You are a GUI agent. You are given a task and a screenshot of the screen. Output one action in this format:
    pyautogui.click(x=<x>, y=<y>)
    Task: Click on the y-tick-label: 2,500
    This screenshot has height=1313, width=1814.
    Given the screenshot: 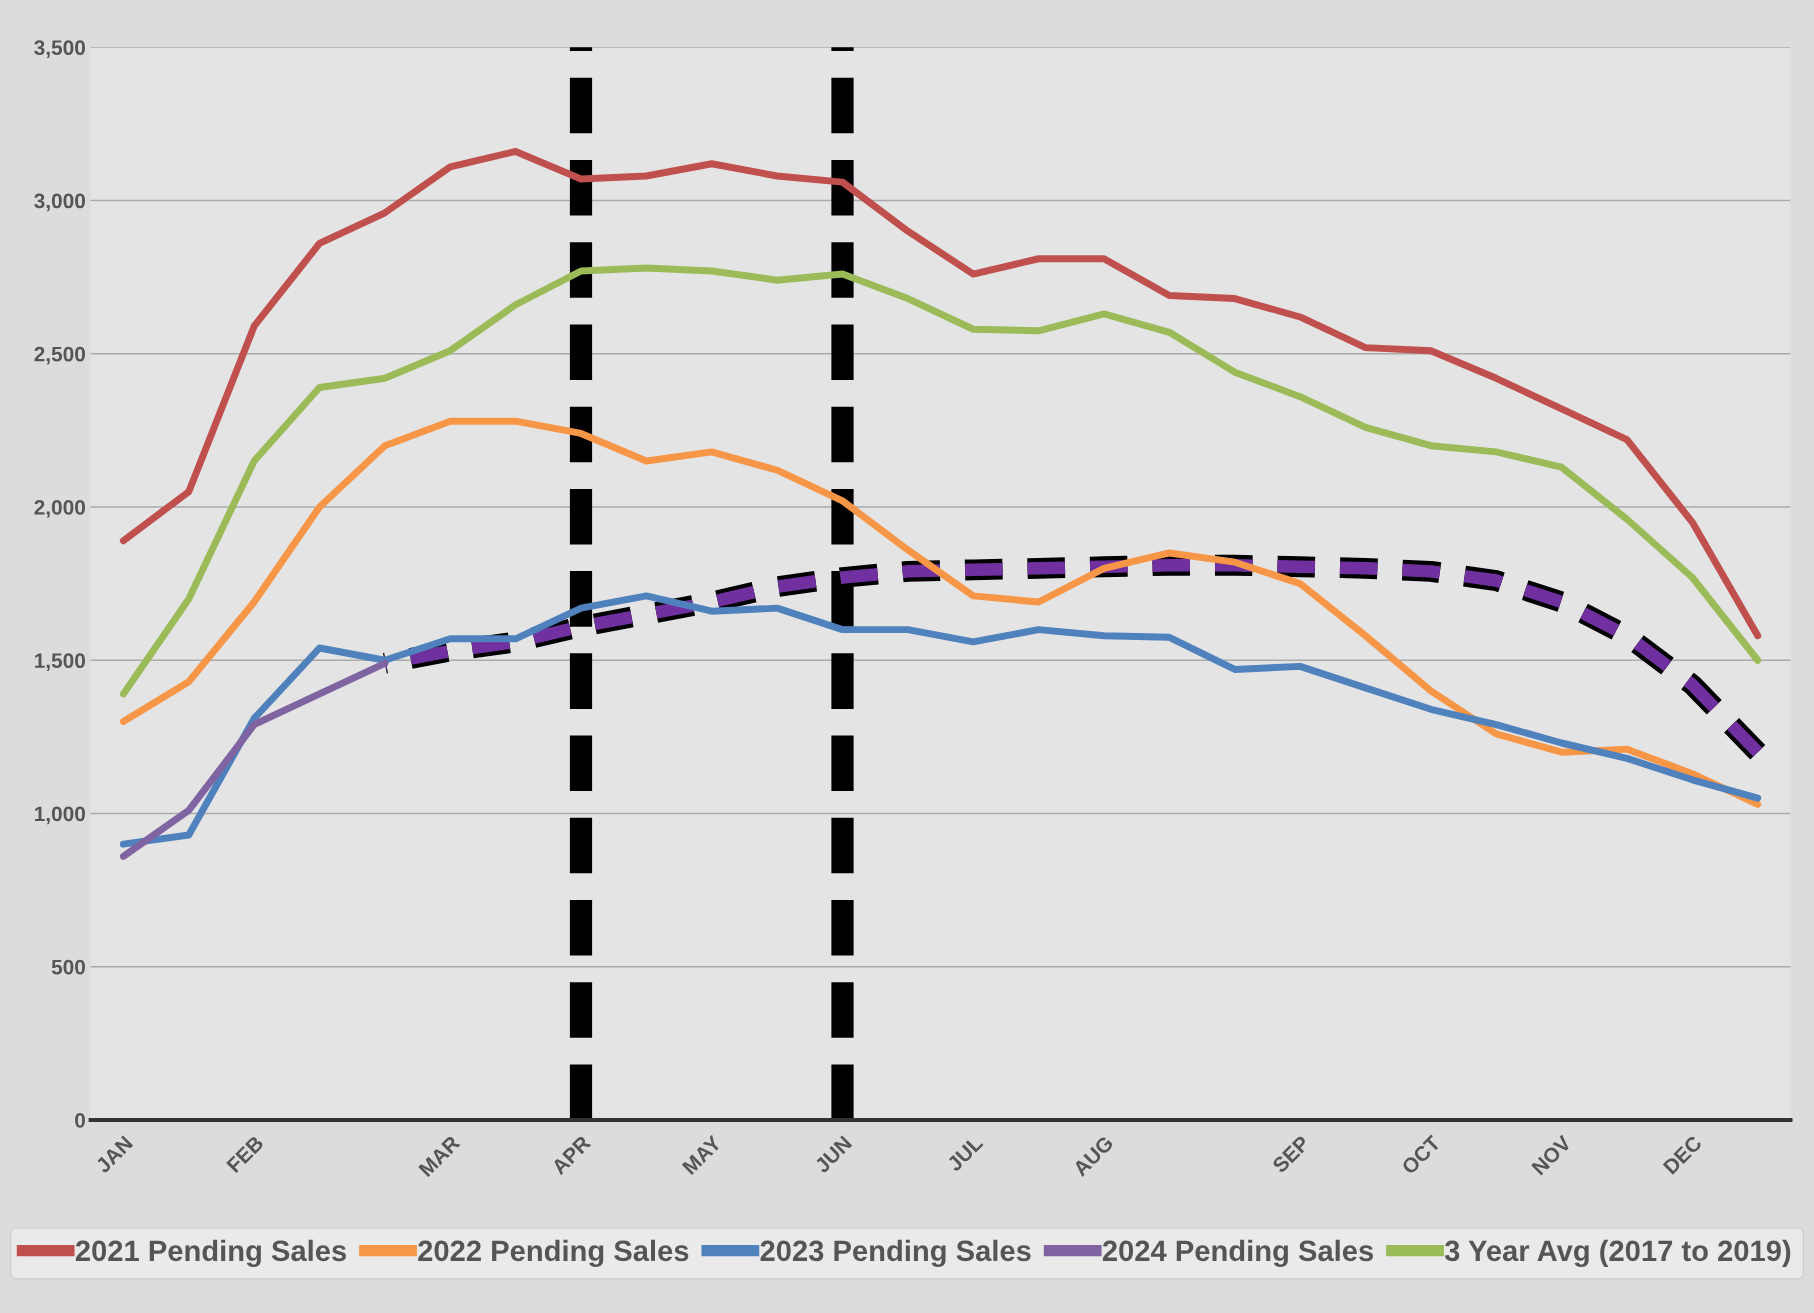 What is the action you would take?
    pyautogui.click(x=59, y=355)
    